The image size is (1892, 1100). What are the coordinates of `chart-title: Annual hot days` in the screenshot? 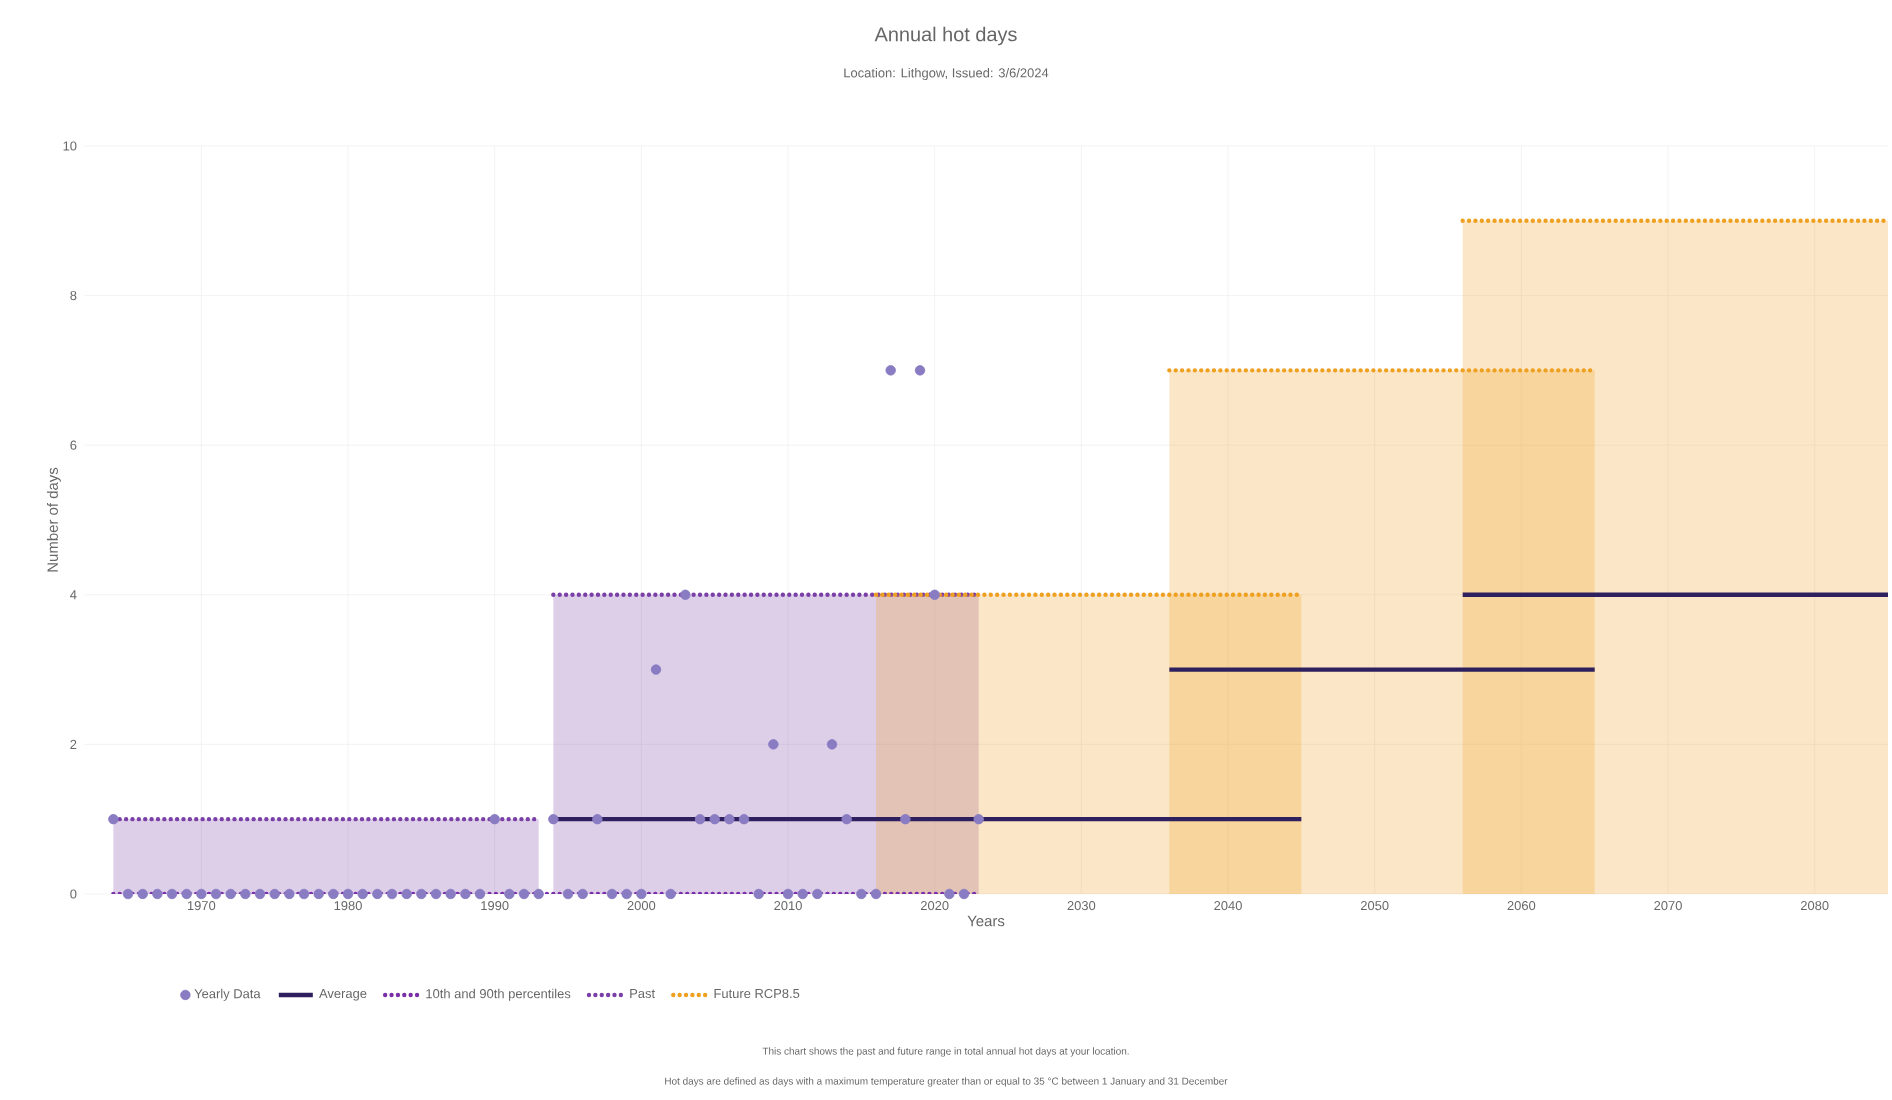 It's located at (945, 36).